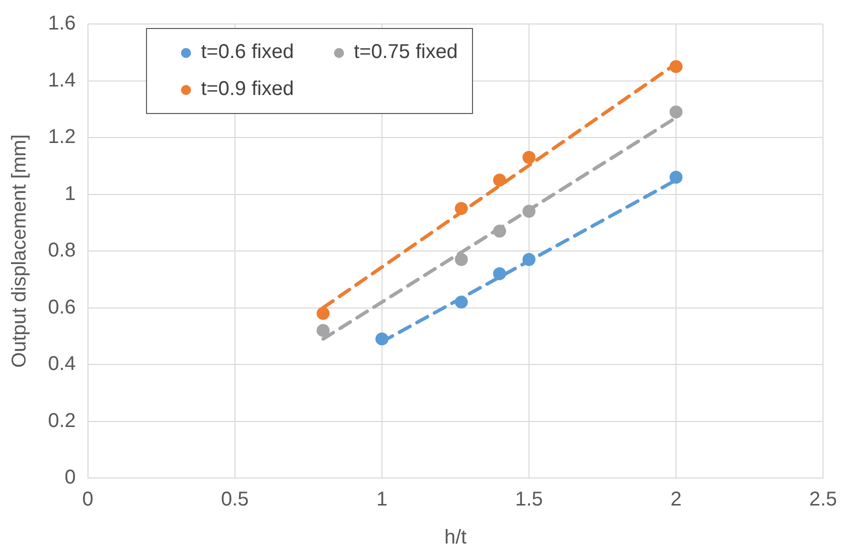 This screenshot has height=554, width=847. What do you see at coordinates (382, 499) in the screenshot?
I see `x-tick-label: 1` at bounding box center [382, 499].